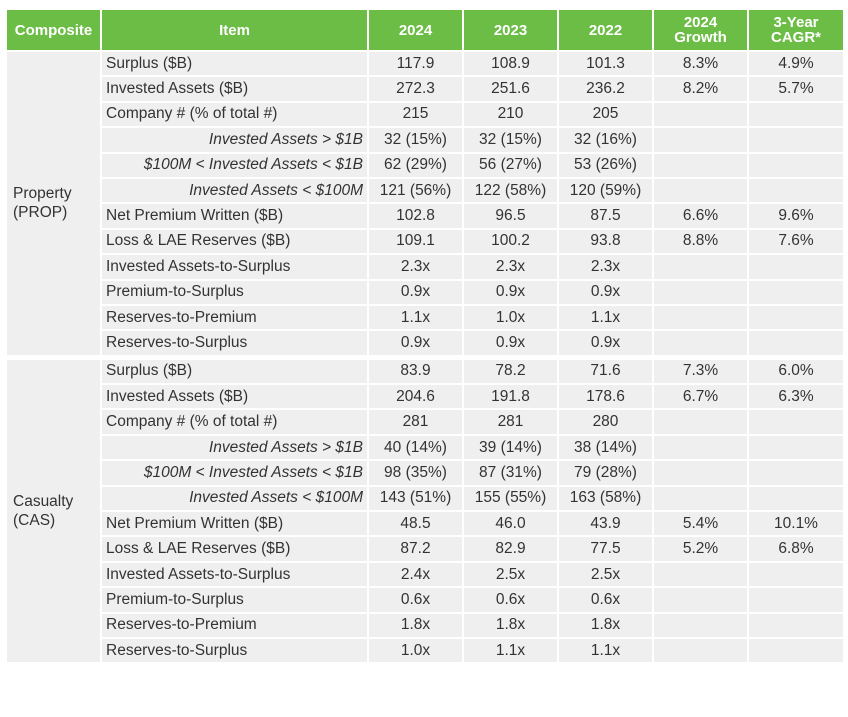 The image size is (848, 717). What do you see at coordinates (605, 190) in the screenshot?
I see `value-cell-text: 120 (59%)` at bounding box center [605, 190].